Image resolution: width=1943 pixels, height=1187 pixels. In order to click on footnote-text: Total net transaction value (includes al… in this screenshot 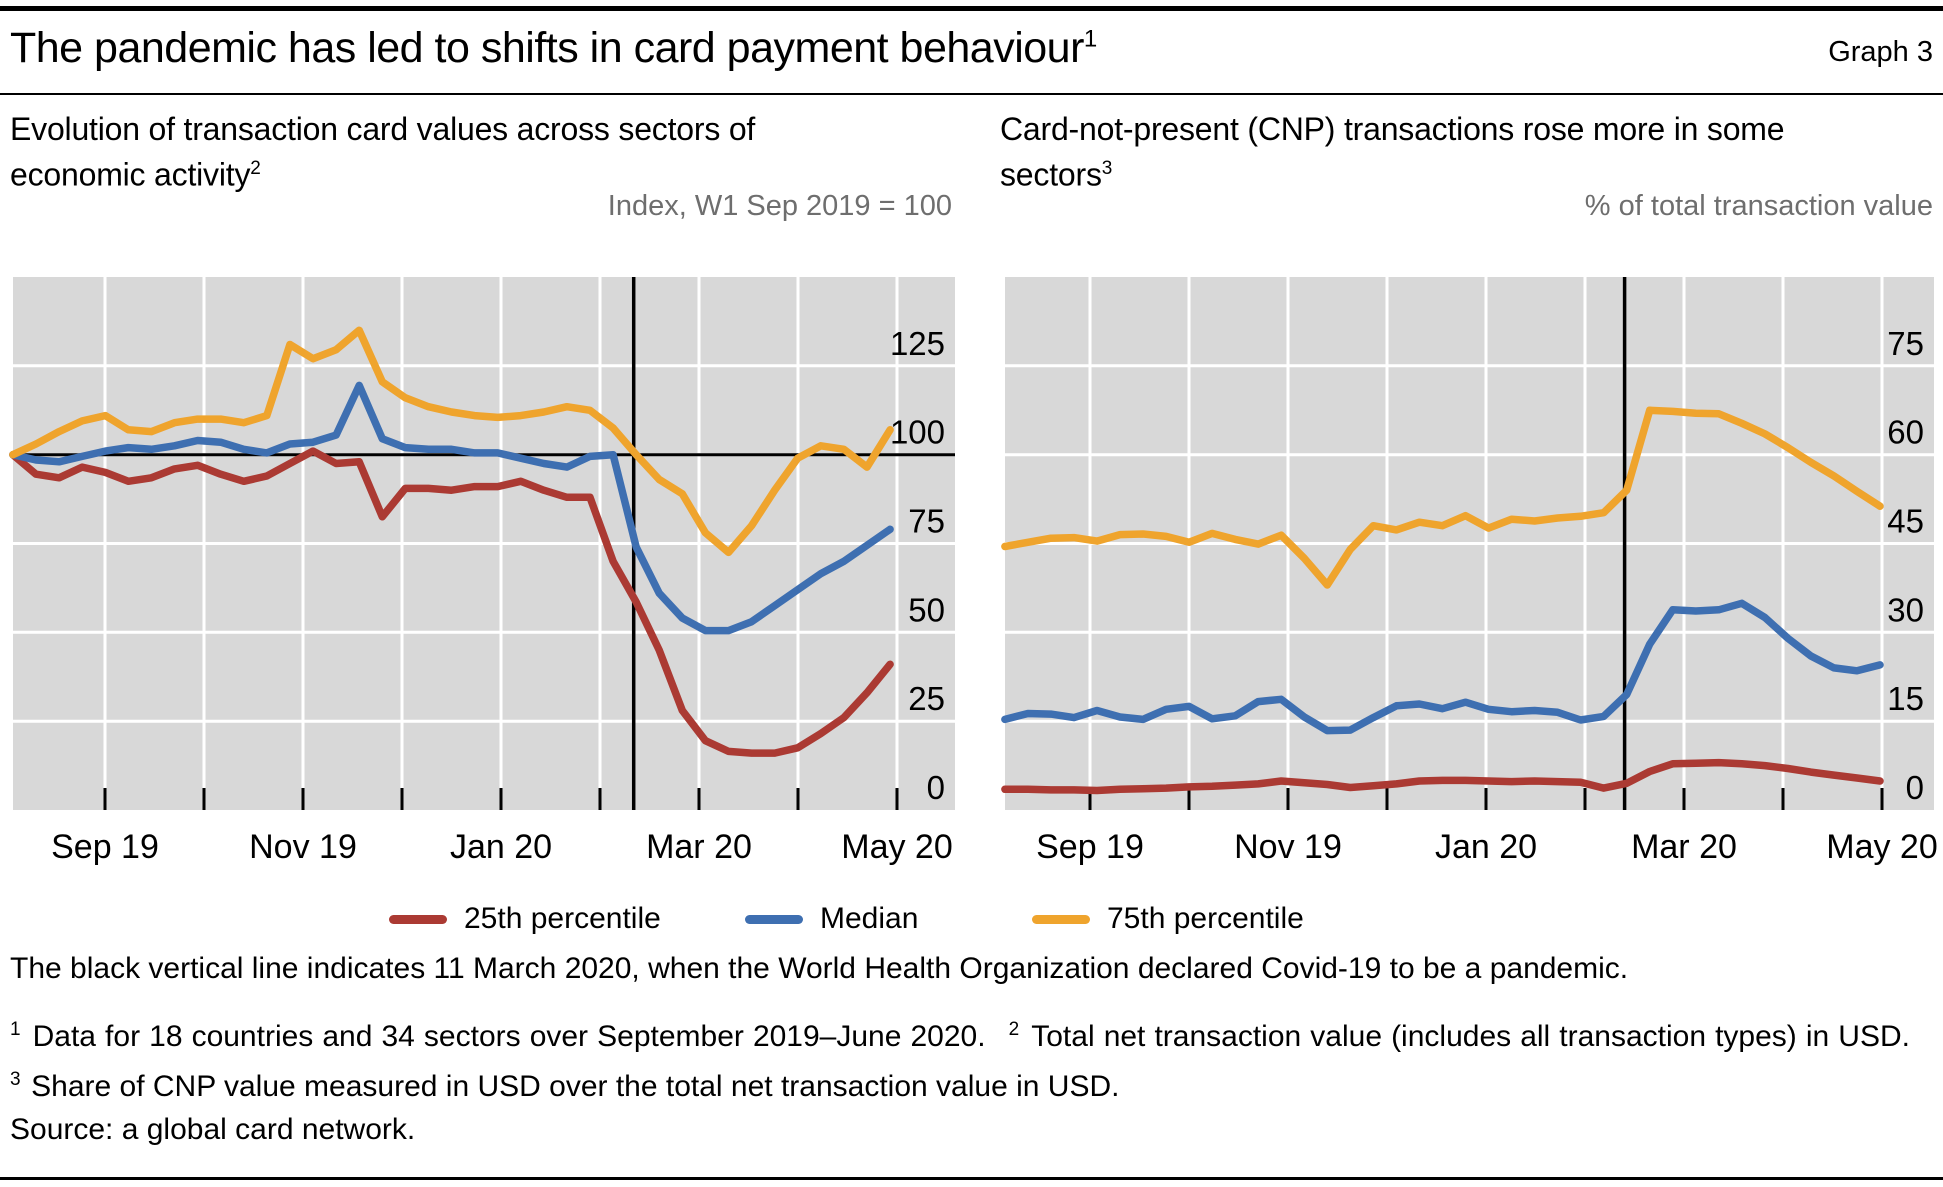, I will do `click(1475, 1036)`.